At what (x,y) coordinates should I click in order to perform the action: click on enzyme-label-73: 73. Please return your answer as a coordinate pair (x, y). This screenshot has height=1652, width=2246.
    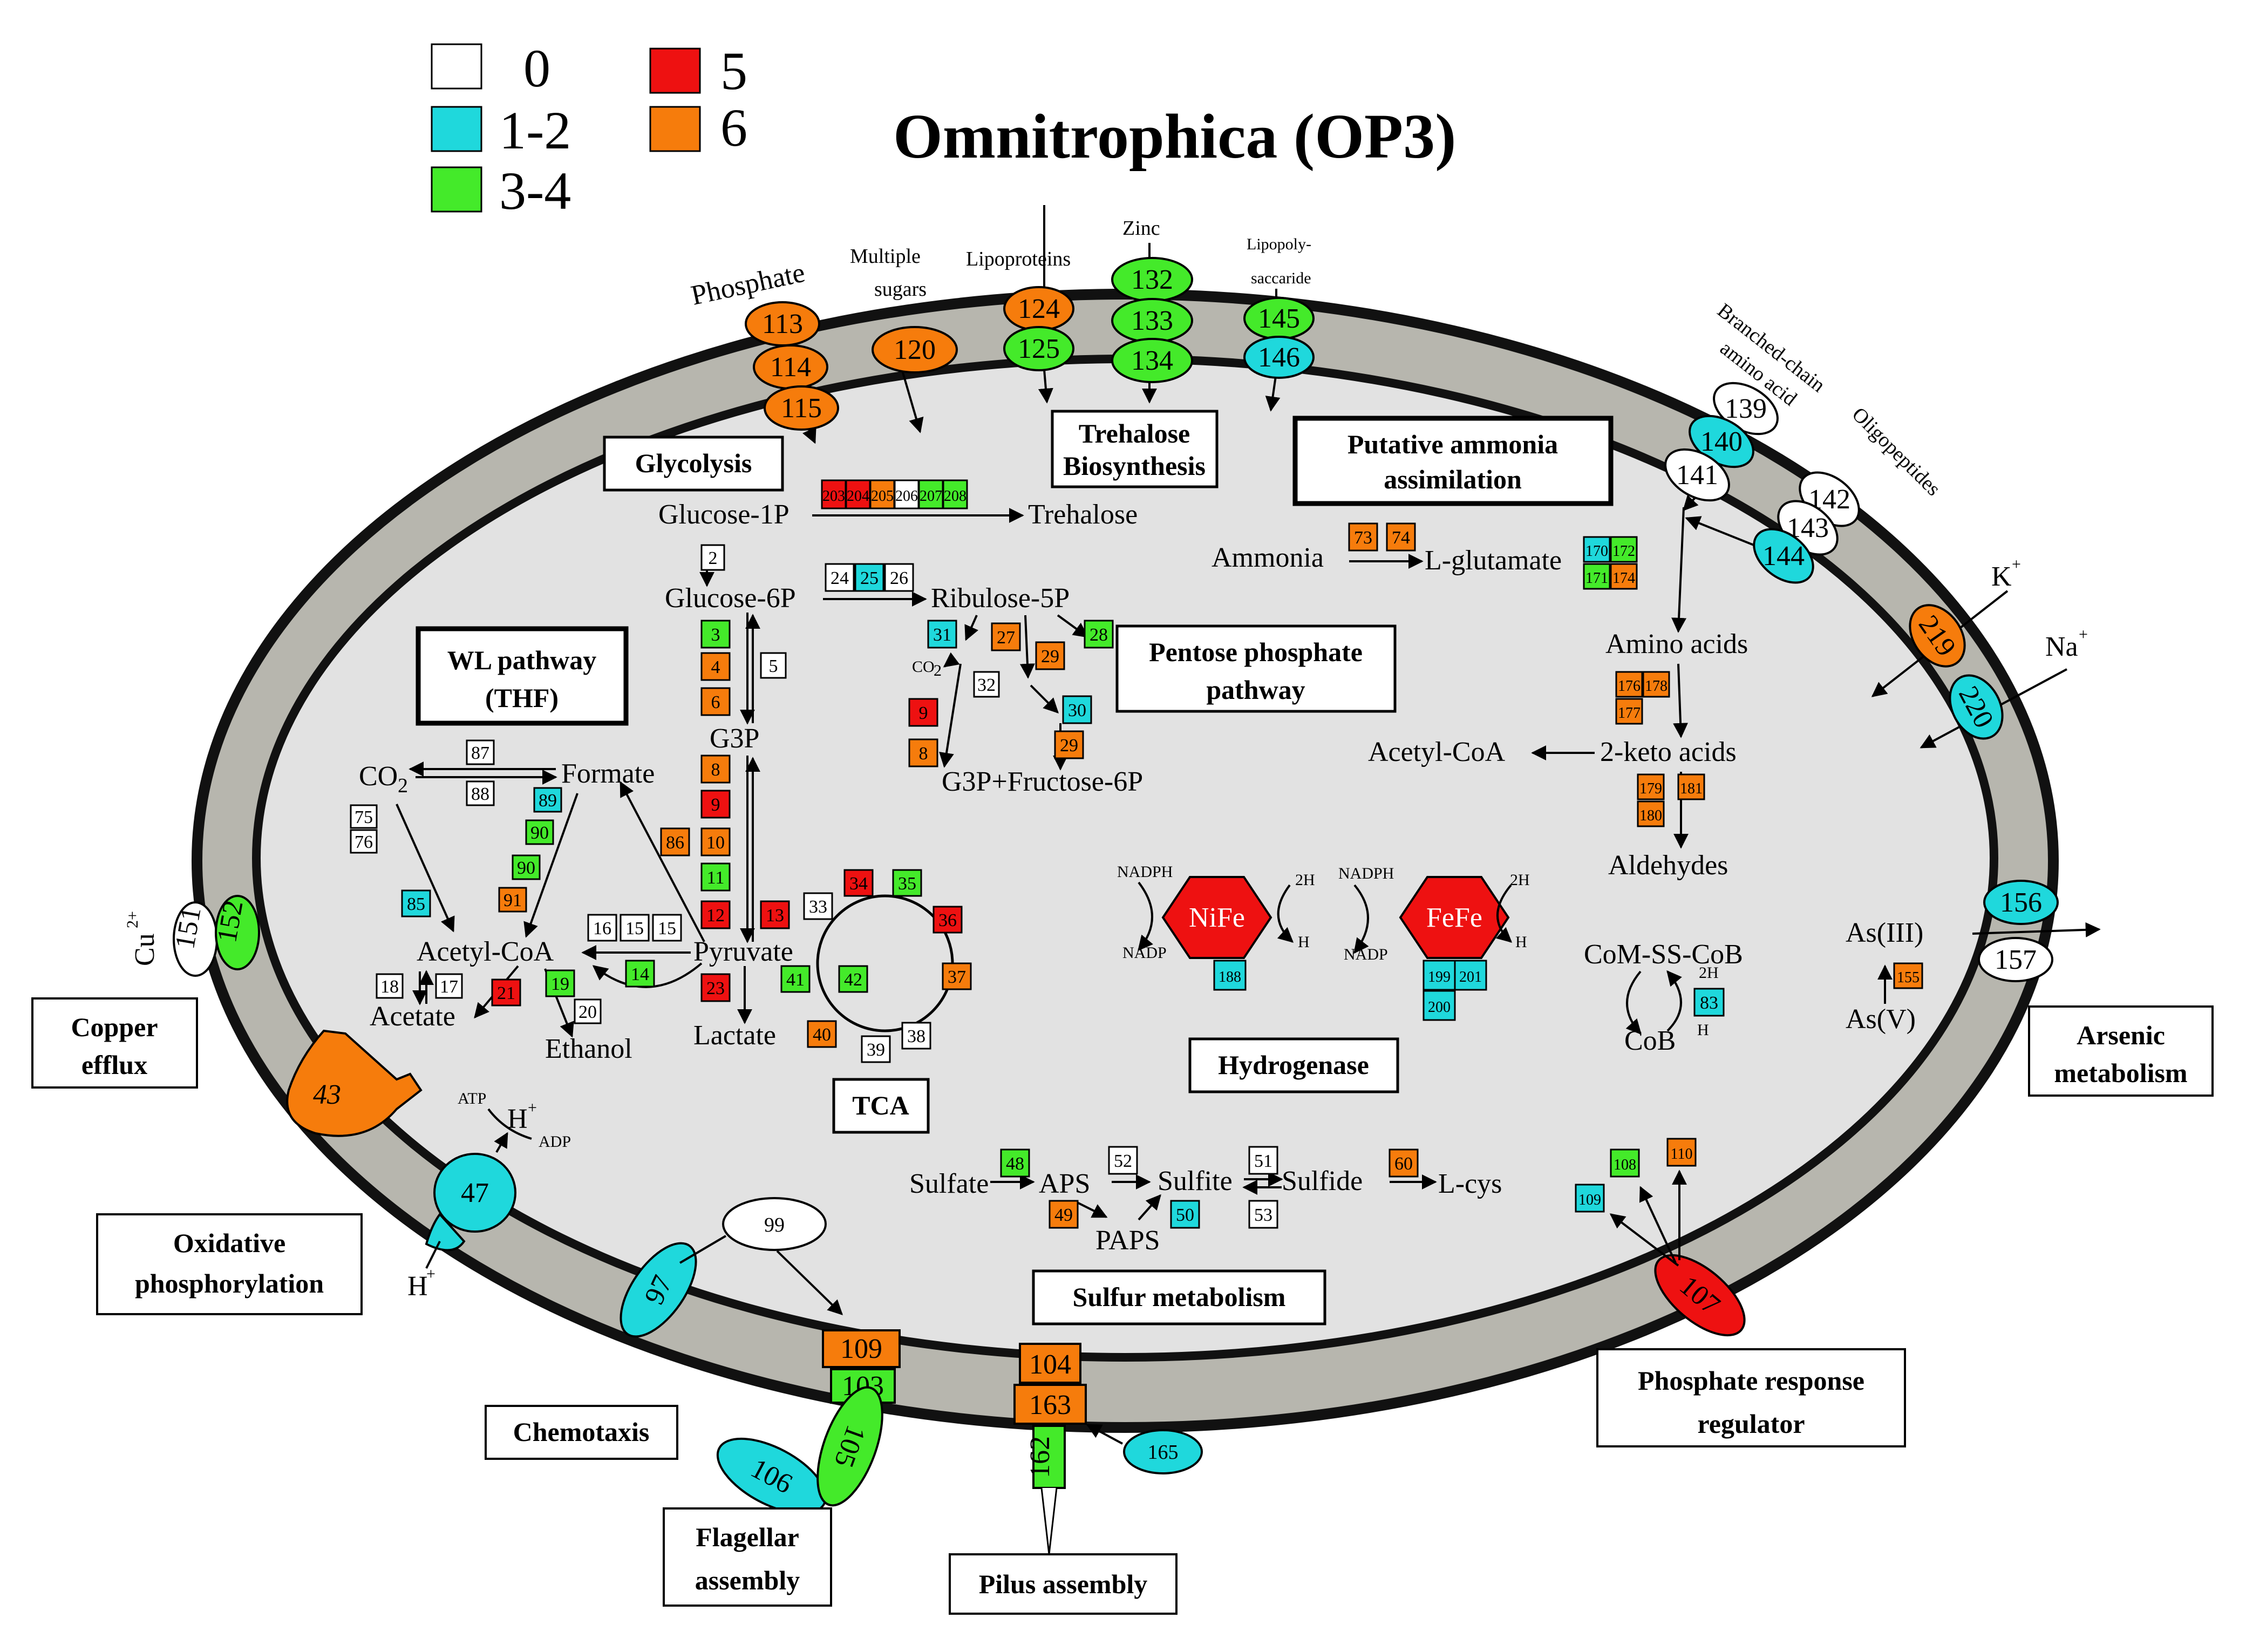
    Looking at the image, I should click on (1363, 538).